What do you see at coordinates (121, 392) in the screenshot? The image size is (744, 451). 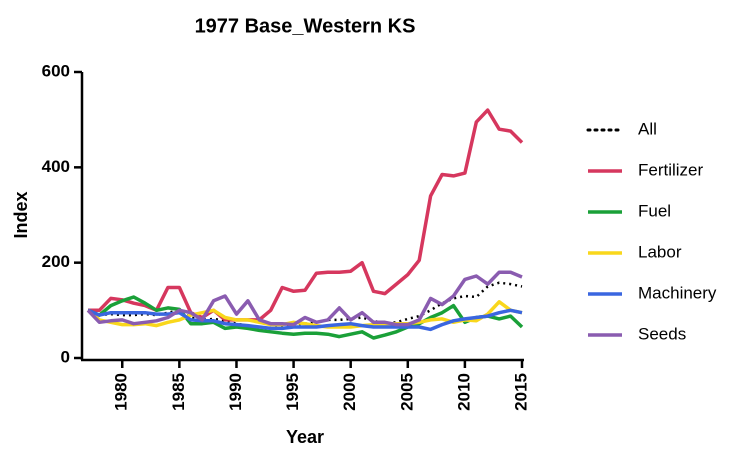 I see `x-tick-label: 1980` at bounding box center [121, 392].